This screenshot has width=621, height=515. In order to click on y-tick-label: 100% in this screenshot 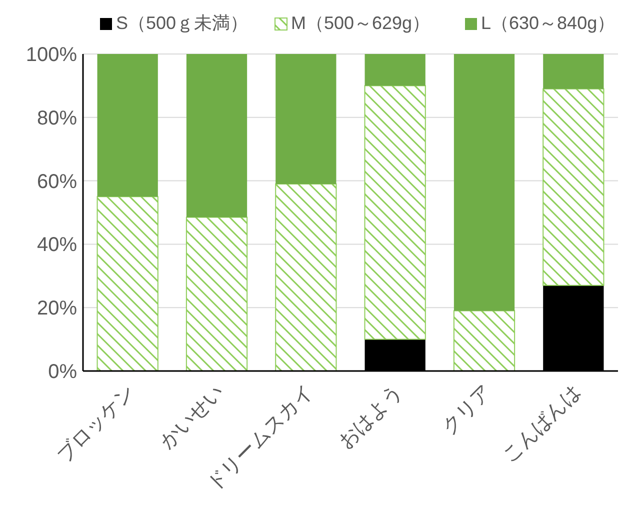, I will do `click(52, 55)`.